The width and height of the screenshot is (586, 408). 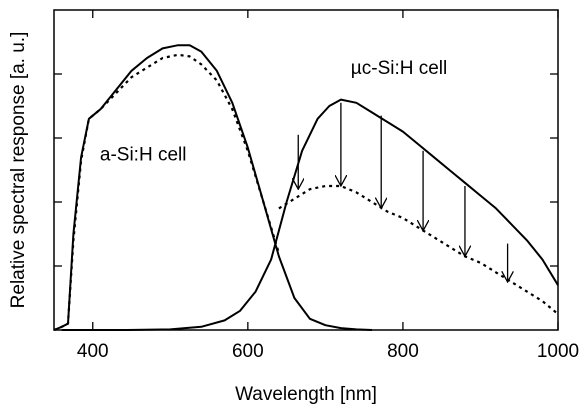 What do you see at coordinates (399, 68) in the screenshot?
I see `cell-annotation: µc-Si:H cell` at bounding box center [399, 68].